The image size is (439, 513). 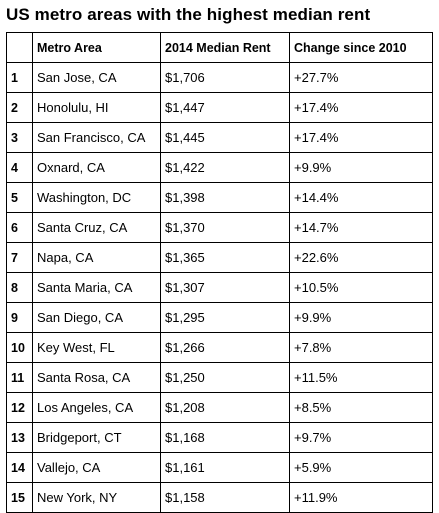 What do you see at coordinates (19, 137) in the screenshot?
I see `cell-rank: 3` at bounding box center [19, 137].